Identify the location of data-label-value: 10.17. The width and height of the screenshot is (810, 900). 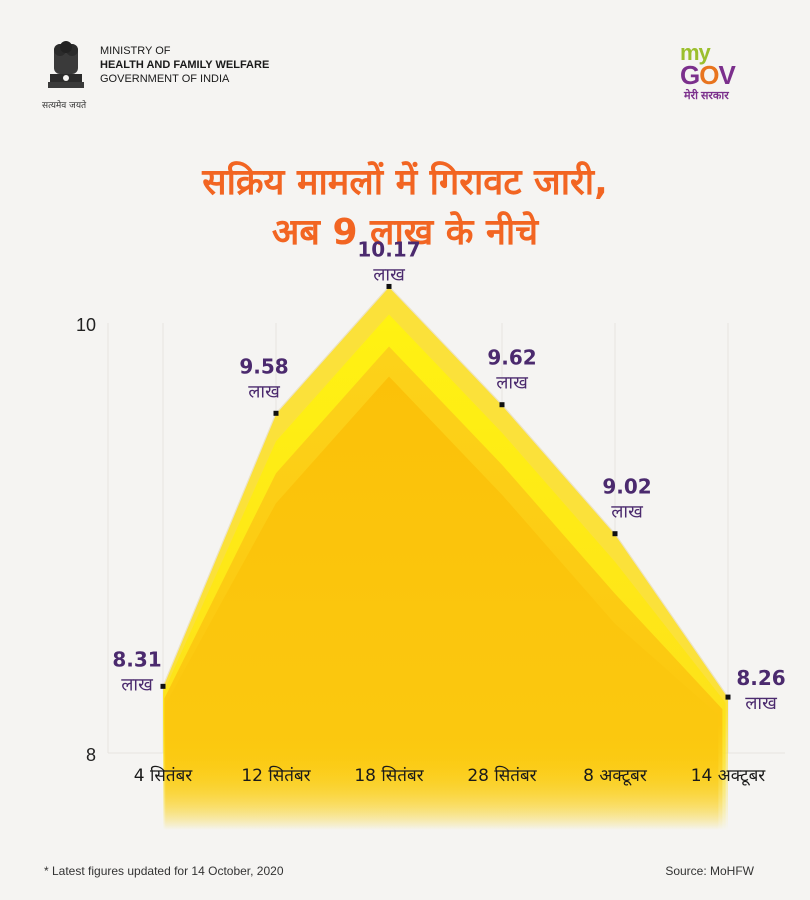
(388, 249).